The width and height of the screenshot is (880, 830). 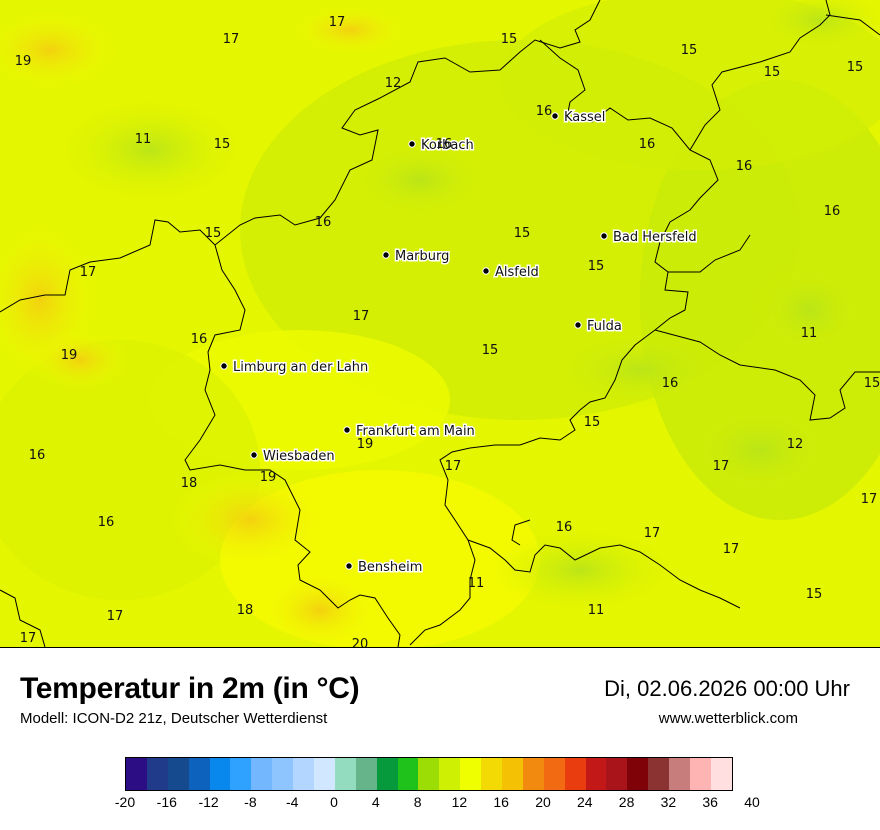 What do you see at coordinates (728, 718) in the screenshot?
I see `website-url: www.wetterblick.com` at bounding box center [728, 718].